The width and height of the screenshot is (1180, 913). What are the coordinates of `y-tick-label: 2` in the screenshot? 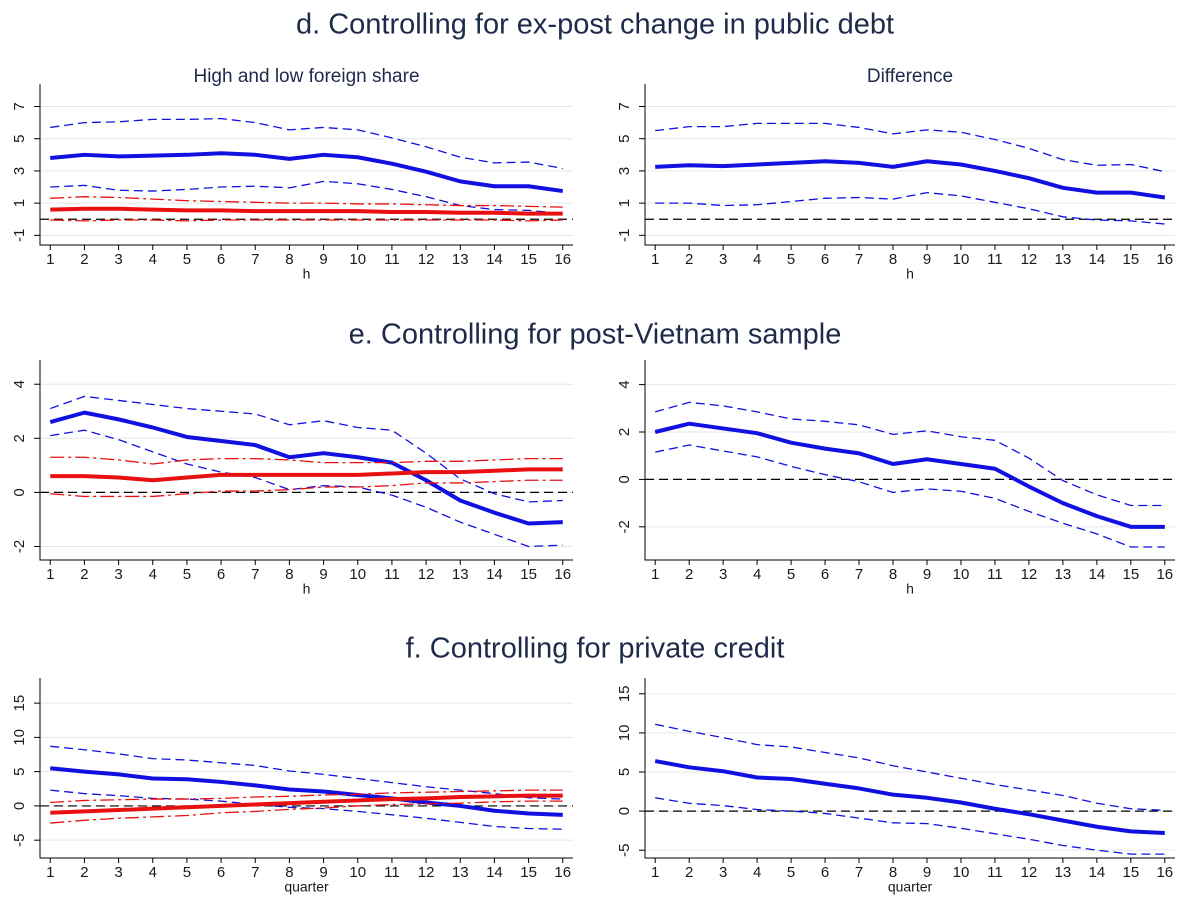 It's located at (19, 438).